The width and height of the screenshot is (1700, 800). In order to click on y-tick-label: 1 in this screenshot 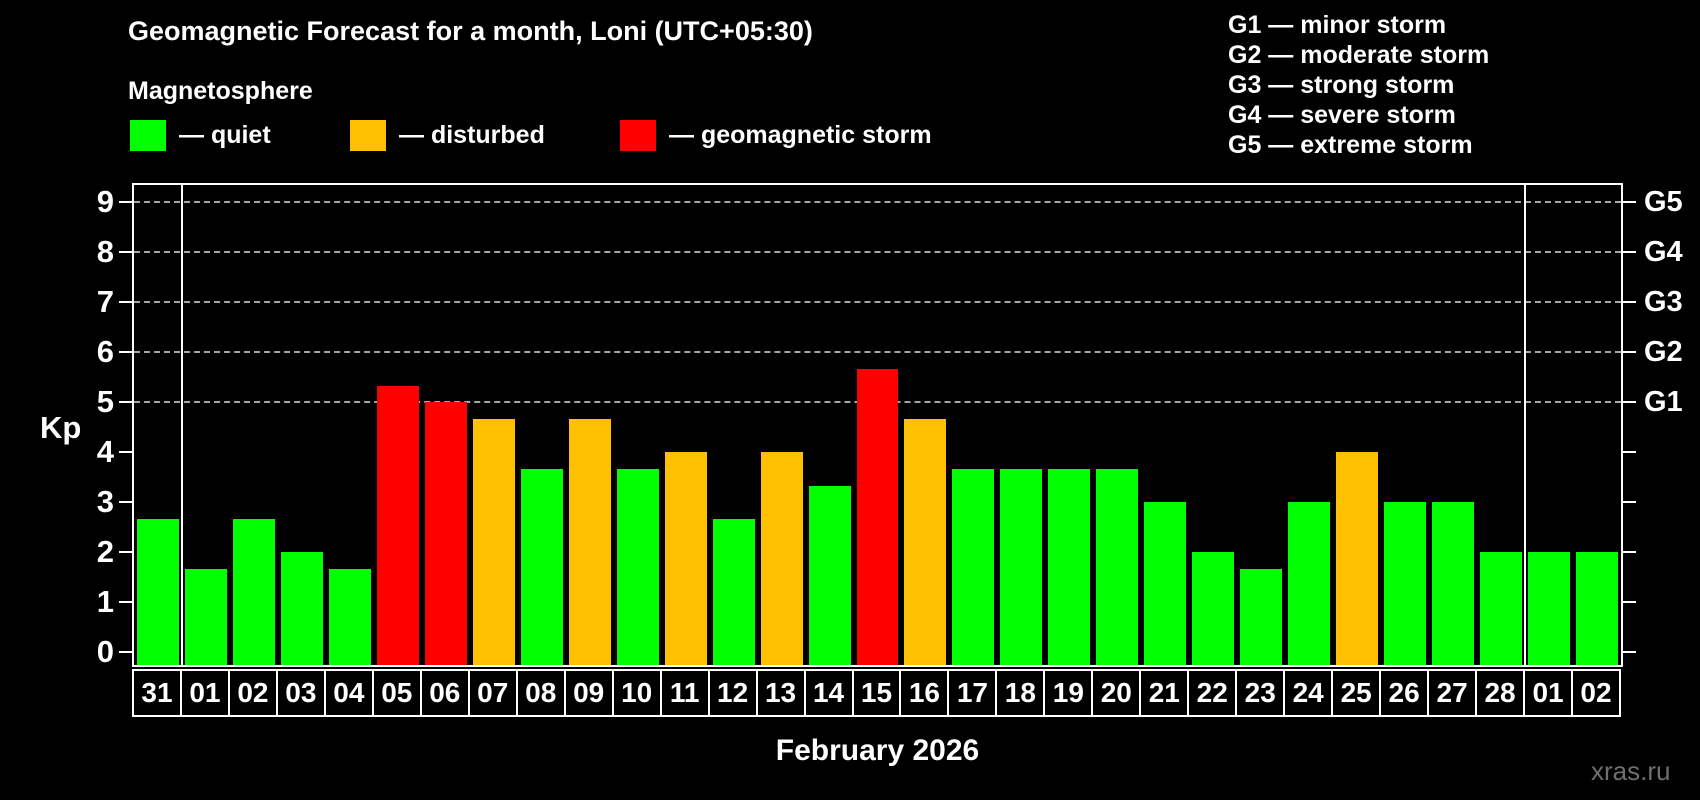, I will do `click(105, 601)`.